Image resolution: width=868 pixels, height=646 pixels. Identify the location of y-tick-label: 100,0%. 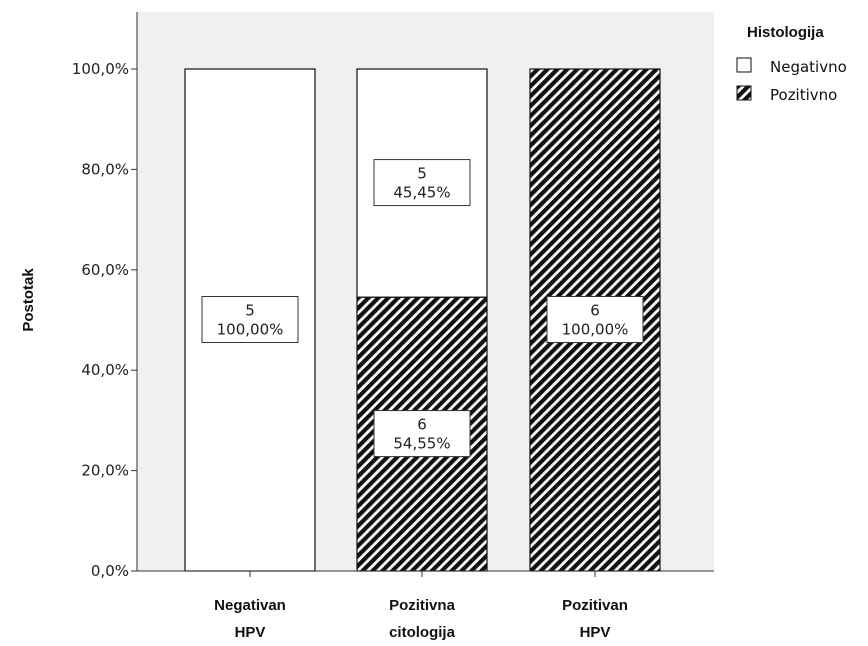
(100, 69).